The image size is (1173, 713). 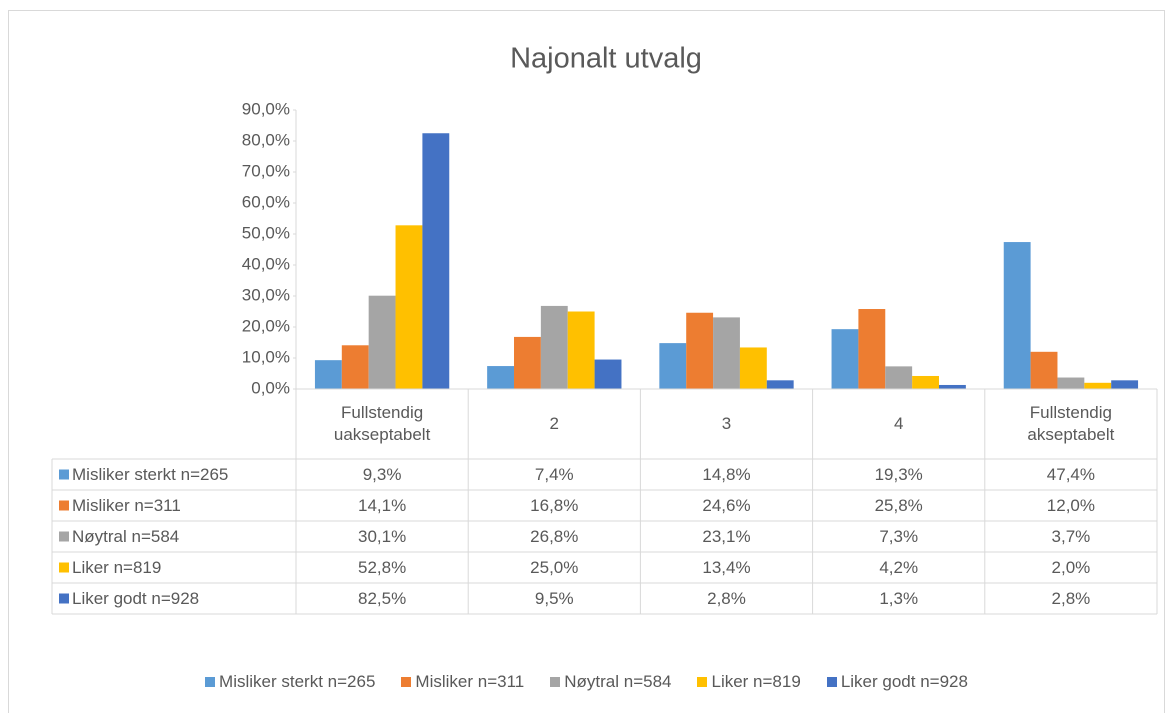 What do you see at coordinates (382, 505) in the screenshot?
I see `value-label: 14,1%` at bounding box center [382, 505].